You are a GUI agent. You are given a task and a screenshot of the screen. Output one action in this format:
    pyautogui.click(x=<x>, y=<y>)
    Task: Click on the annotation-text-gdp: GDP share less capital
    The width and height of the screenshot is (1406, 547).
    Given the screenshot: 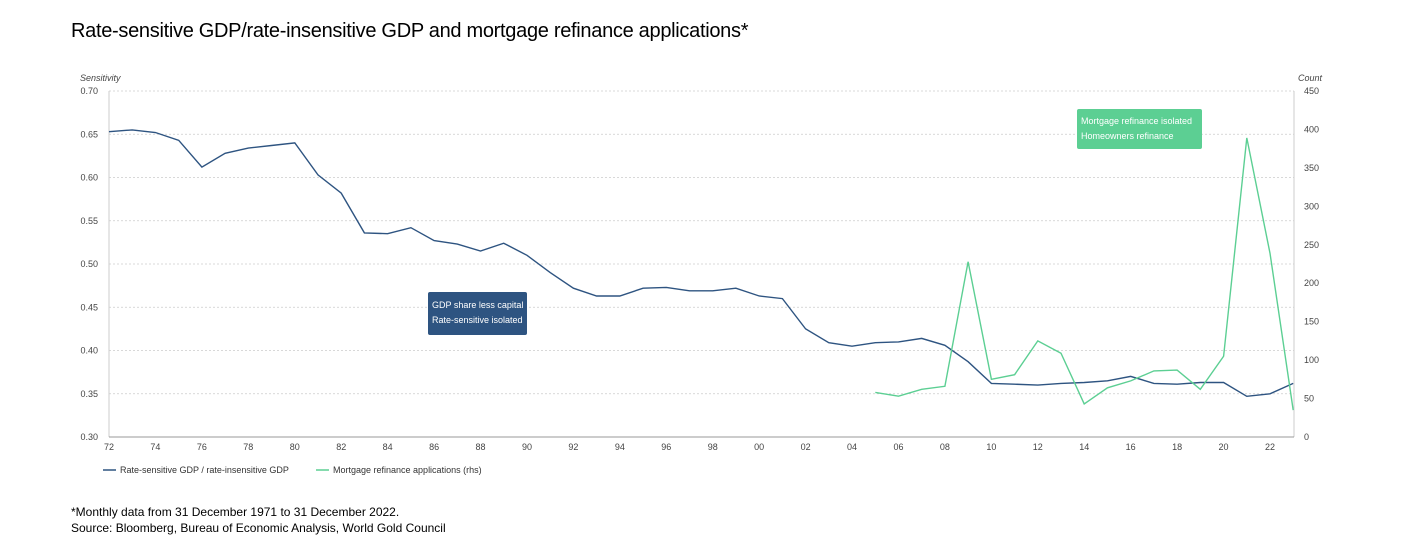 What is the action you would take?
    pyautogui.click(x=477, y=305)
    